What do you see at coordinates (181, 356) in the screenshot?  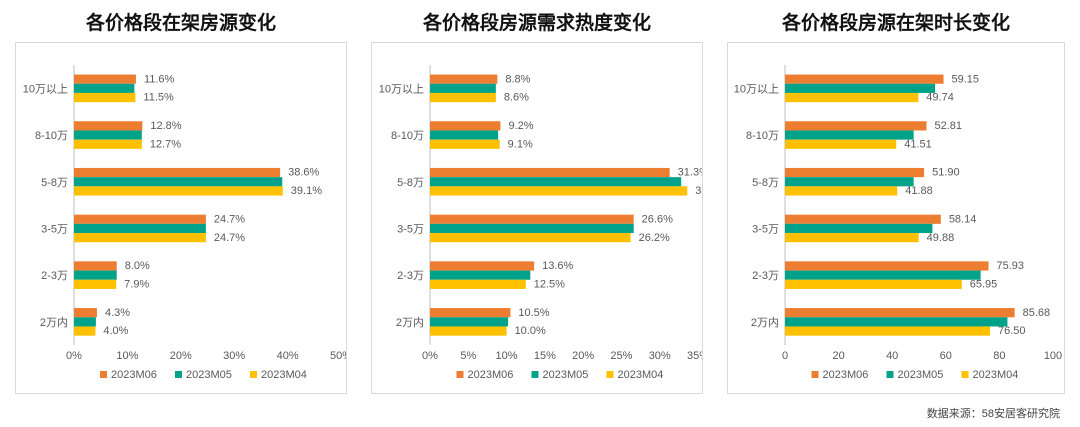 I see `x-tick-label: 20%` at bounding box center [181, 356].